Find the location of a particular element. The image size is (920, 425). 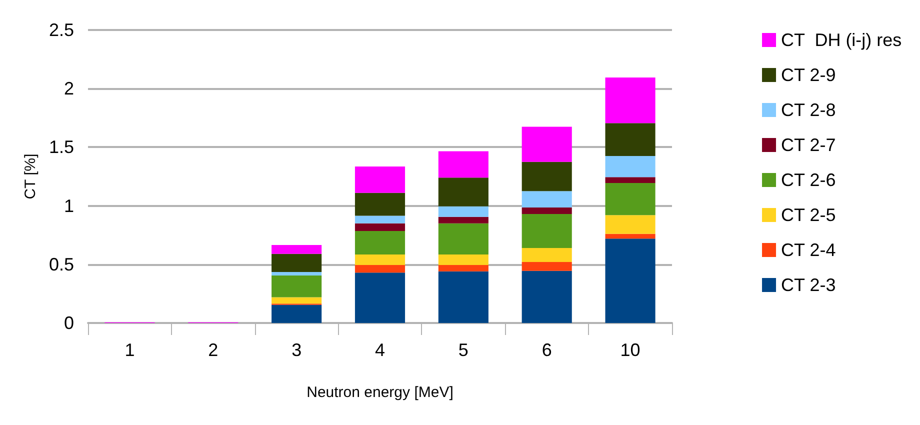

legend-label: CT 2-7 is located at coordinates (808, 145).